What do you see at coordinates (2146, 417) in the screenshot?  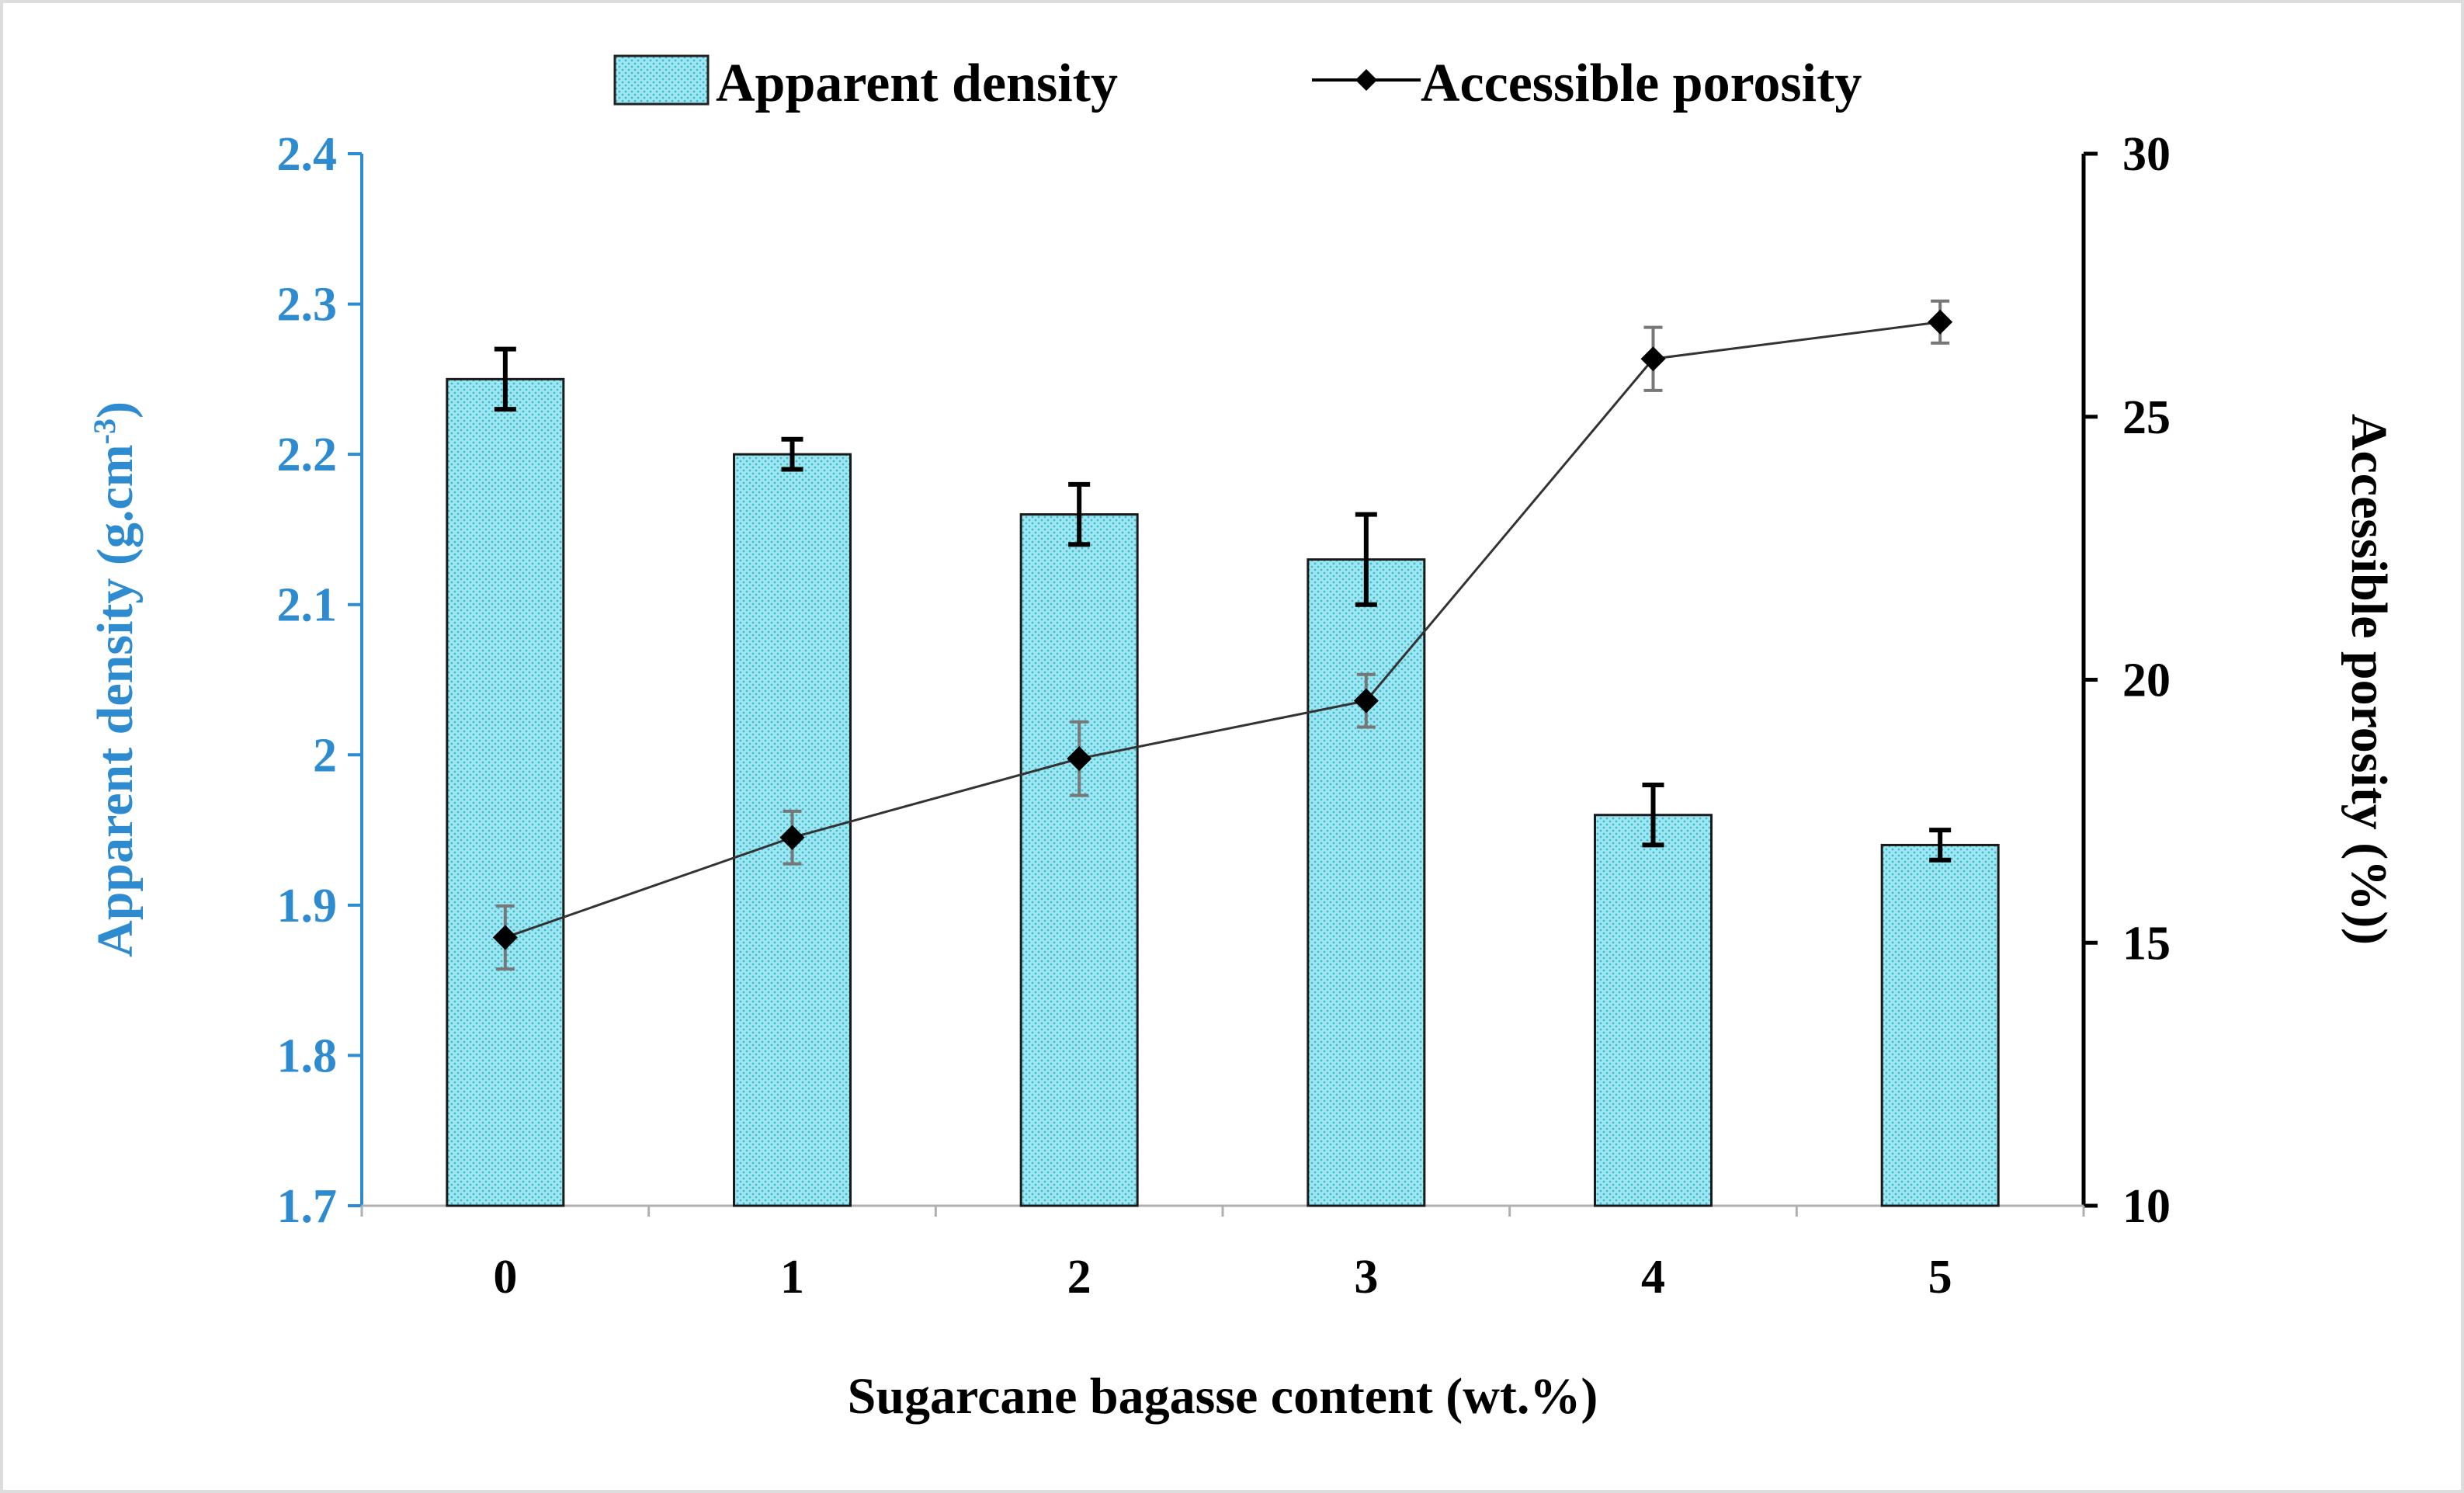 I see `right-y-tick-label: 25` at bounding box center [2146, 417].